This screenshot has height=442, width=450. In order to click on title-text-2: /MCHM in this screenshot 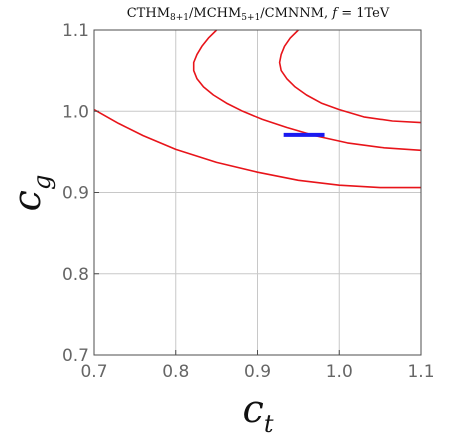, I will do `click(215, 13)`.